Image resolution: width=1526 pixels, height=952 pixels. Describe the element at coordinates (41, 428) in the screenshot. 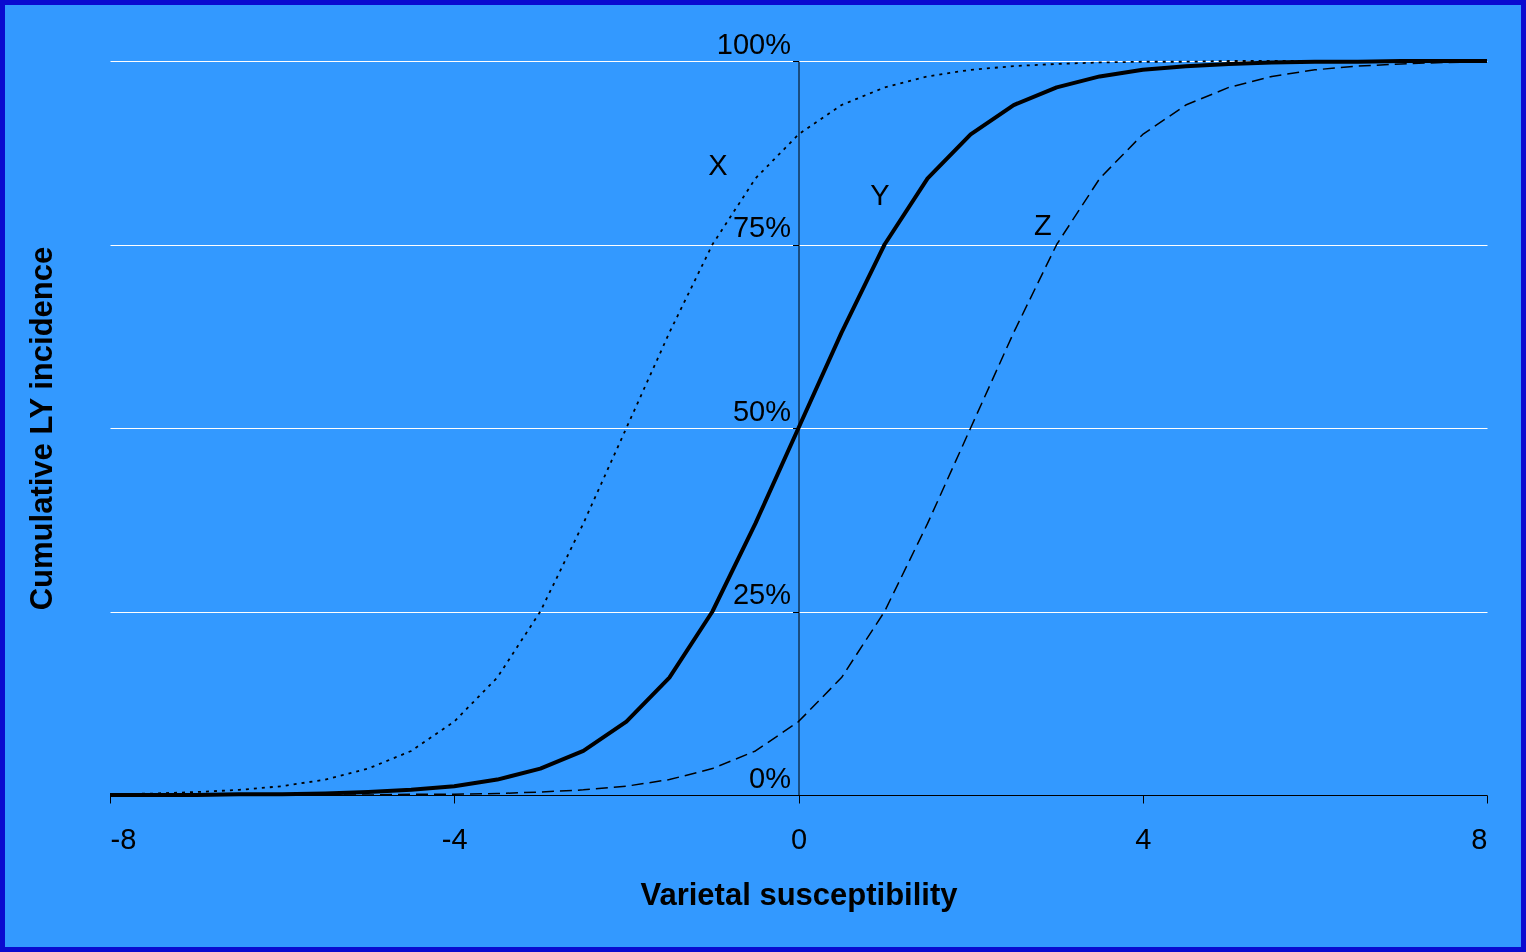

I see `y-axis-title: Cumulative LY incidence` at that location.